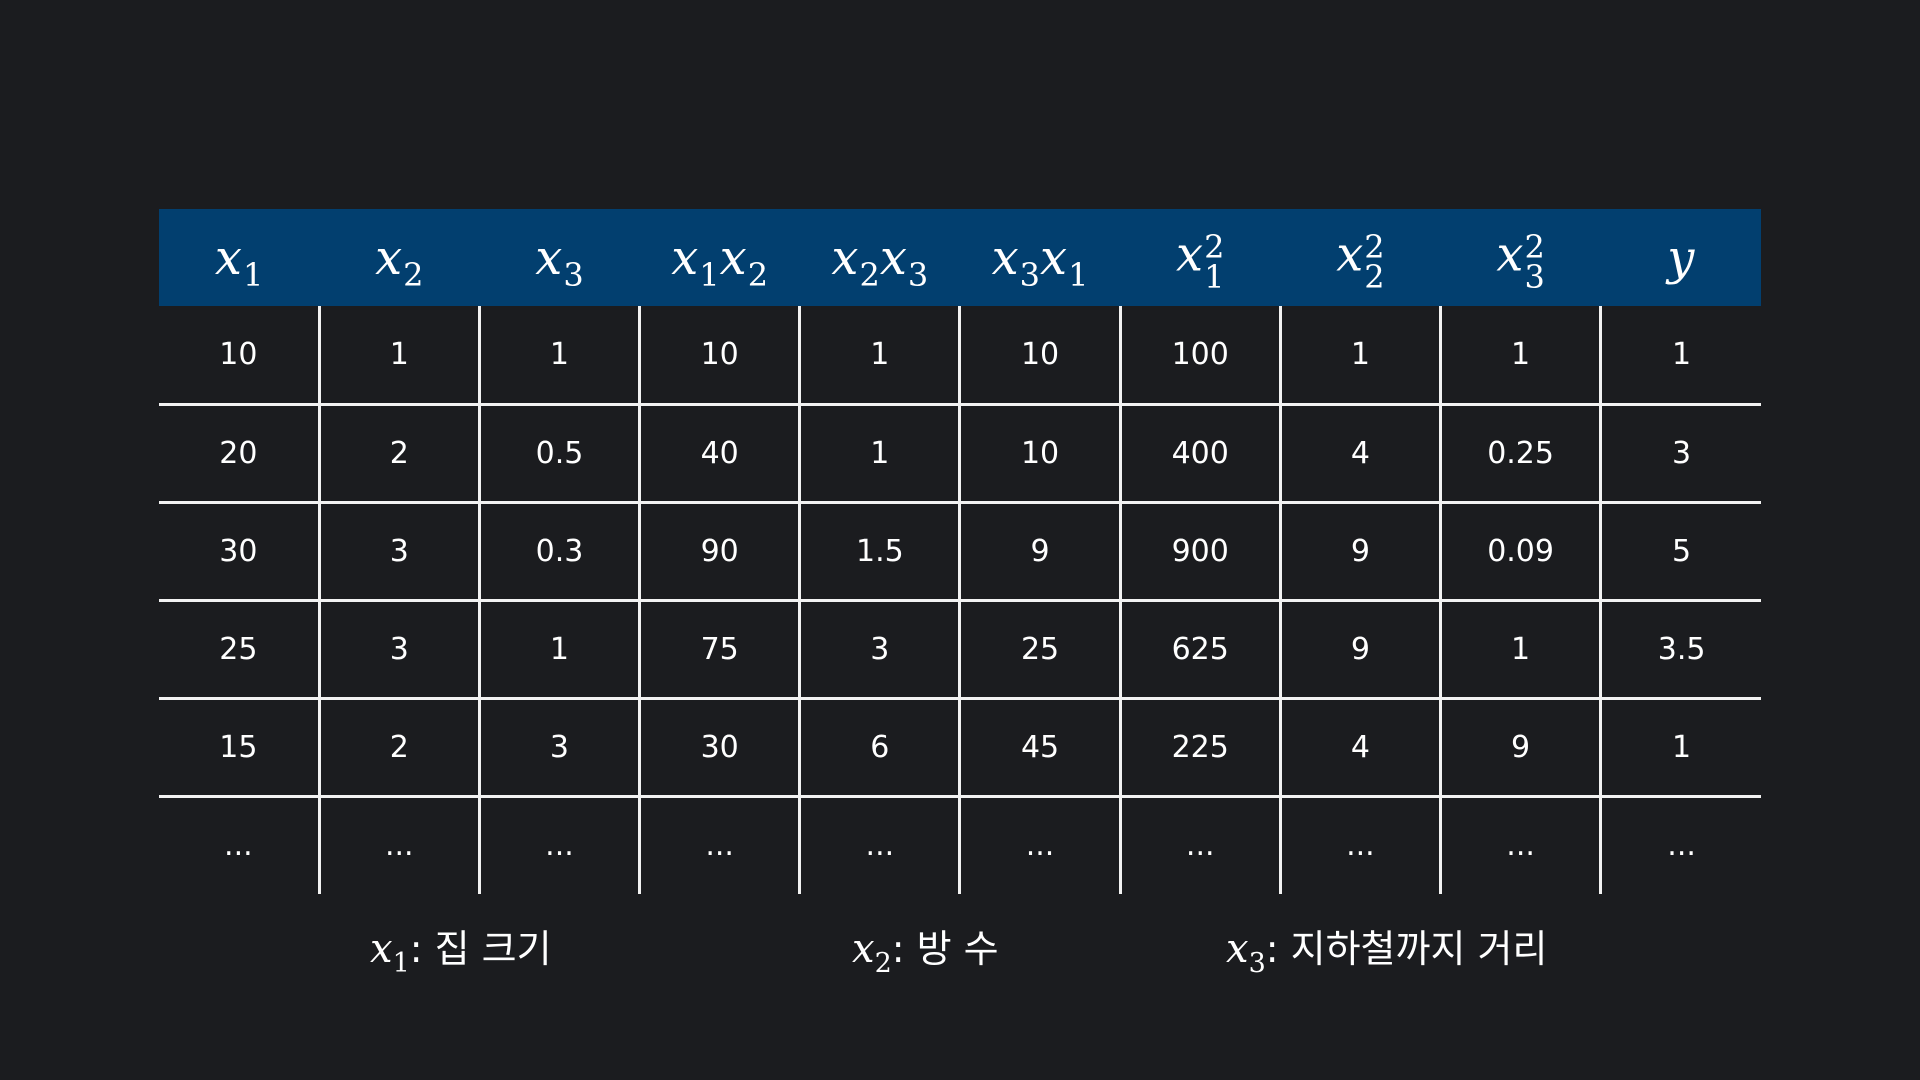 Image resolution: width=1920 pixels, height=1080 pixels. I want to click on legend-x2: x2: 방 수, so click(925, 948).